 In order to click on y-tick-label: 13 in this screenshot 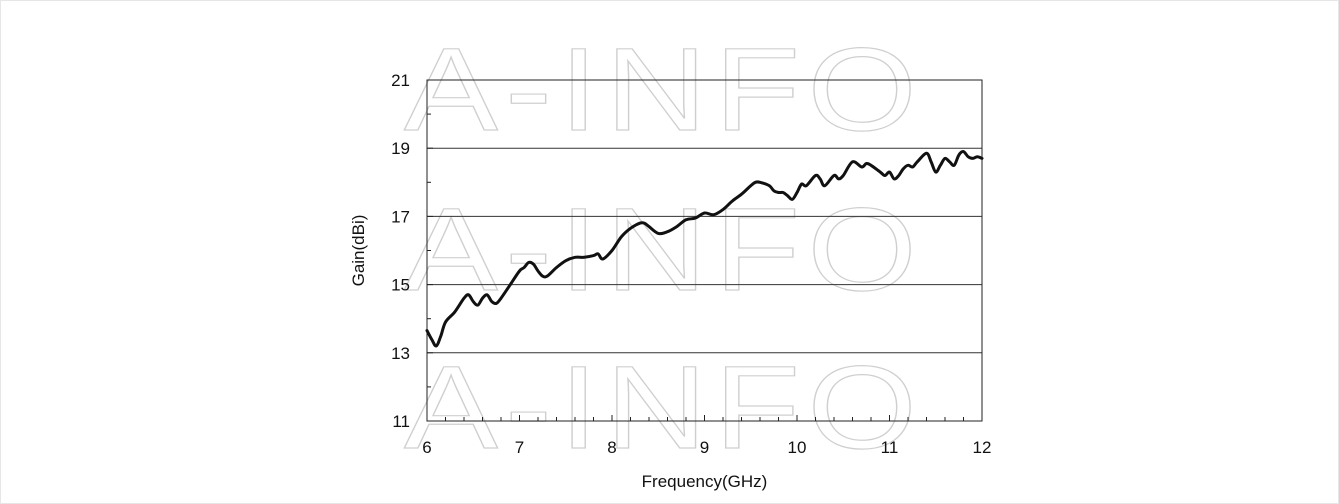, I will do `click(400, 353)`.